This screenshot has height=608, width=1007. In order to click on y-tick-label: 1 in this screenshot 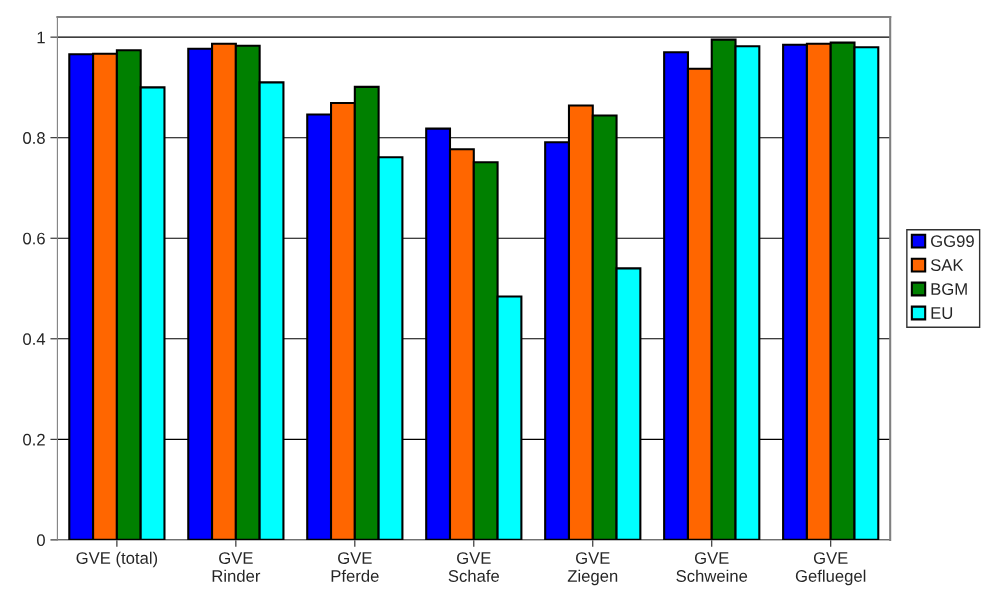, I will do `click(41, 37)`.